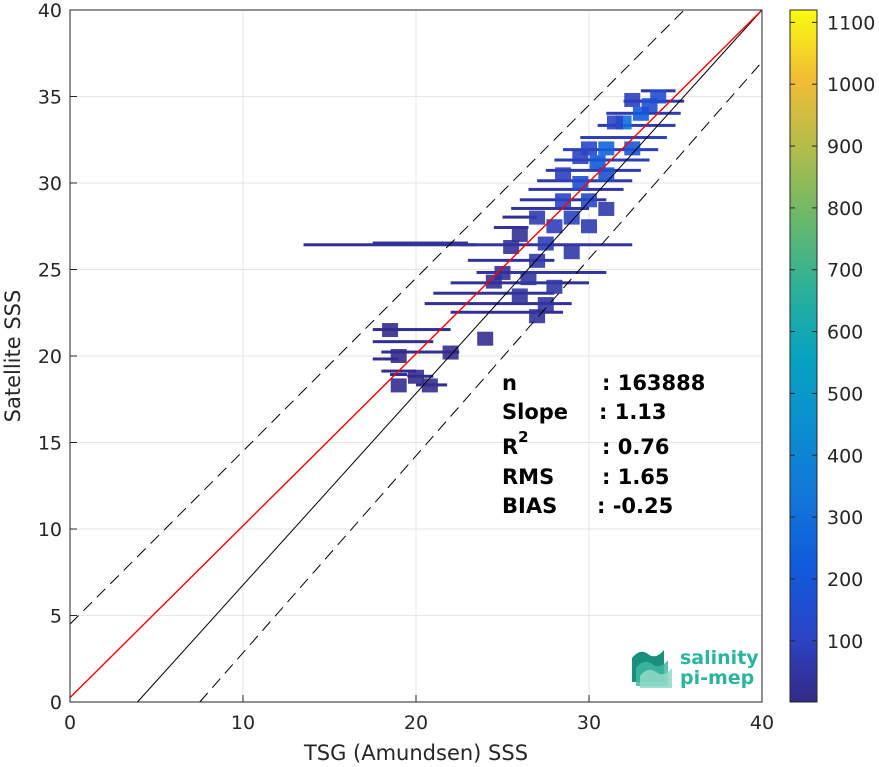 The width and height of the screenshot is (879, 767). I want to click on colorbar-tick-label: 1000, so click(851, 85).